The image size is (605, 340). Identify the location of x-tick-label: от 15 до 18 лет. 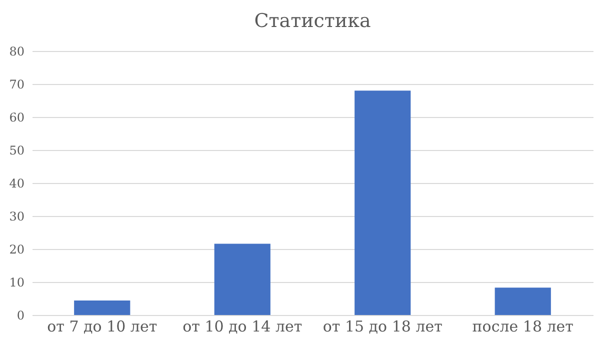
(382, 327).